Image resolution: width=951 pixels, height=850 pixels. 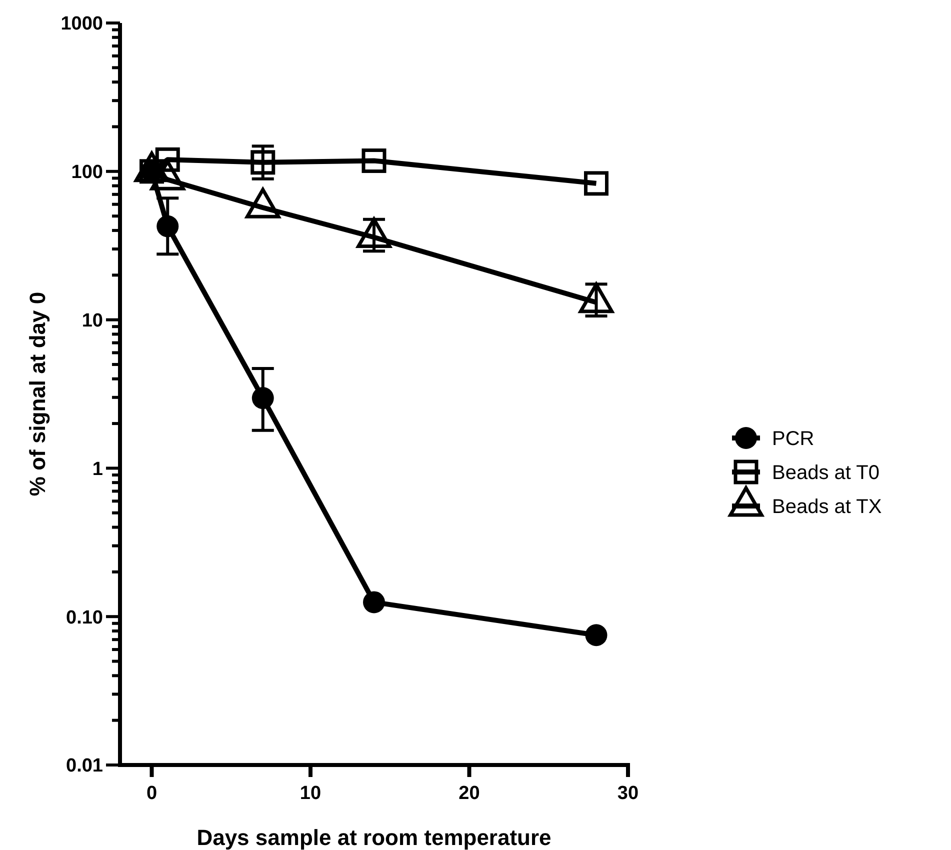 What do you see at coordinates (374, 837) in the screenshot?
I see `x-axis-title: Days sample at room temperature` at bounding box center [374, 837].